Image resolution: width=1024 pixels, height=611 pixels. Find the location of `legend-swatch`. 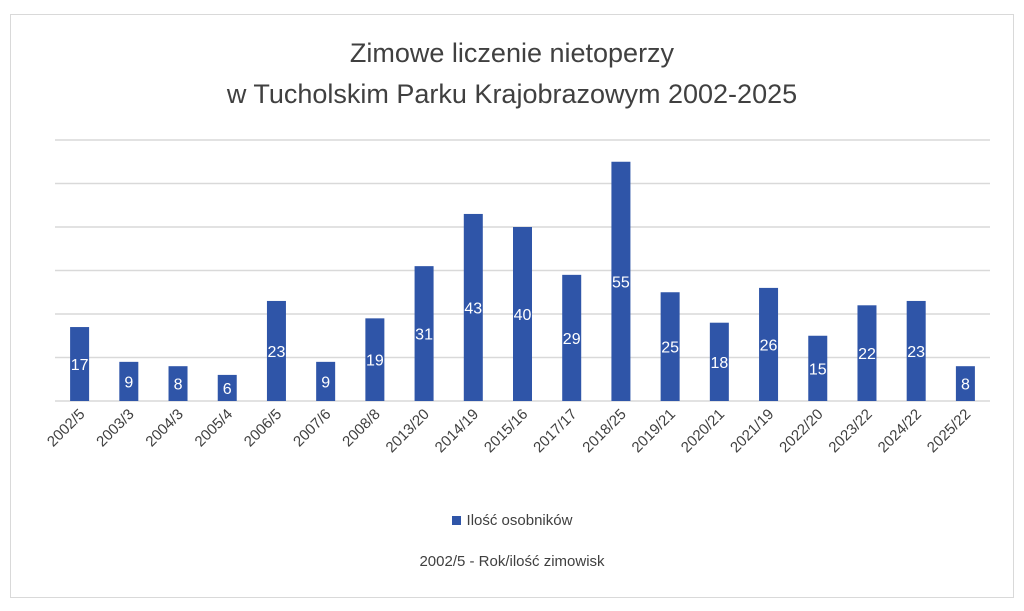

legend-swatch is located at coordinates (456, 520).